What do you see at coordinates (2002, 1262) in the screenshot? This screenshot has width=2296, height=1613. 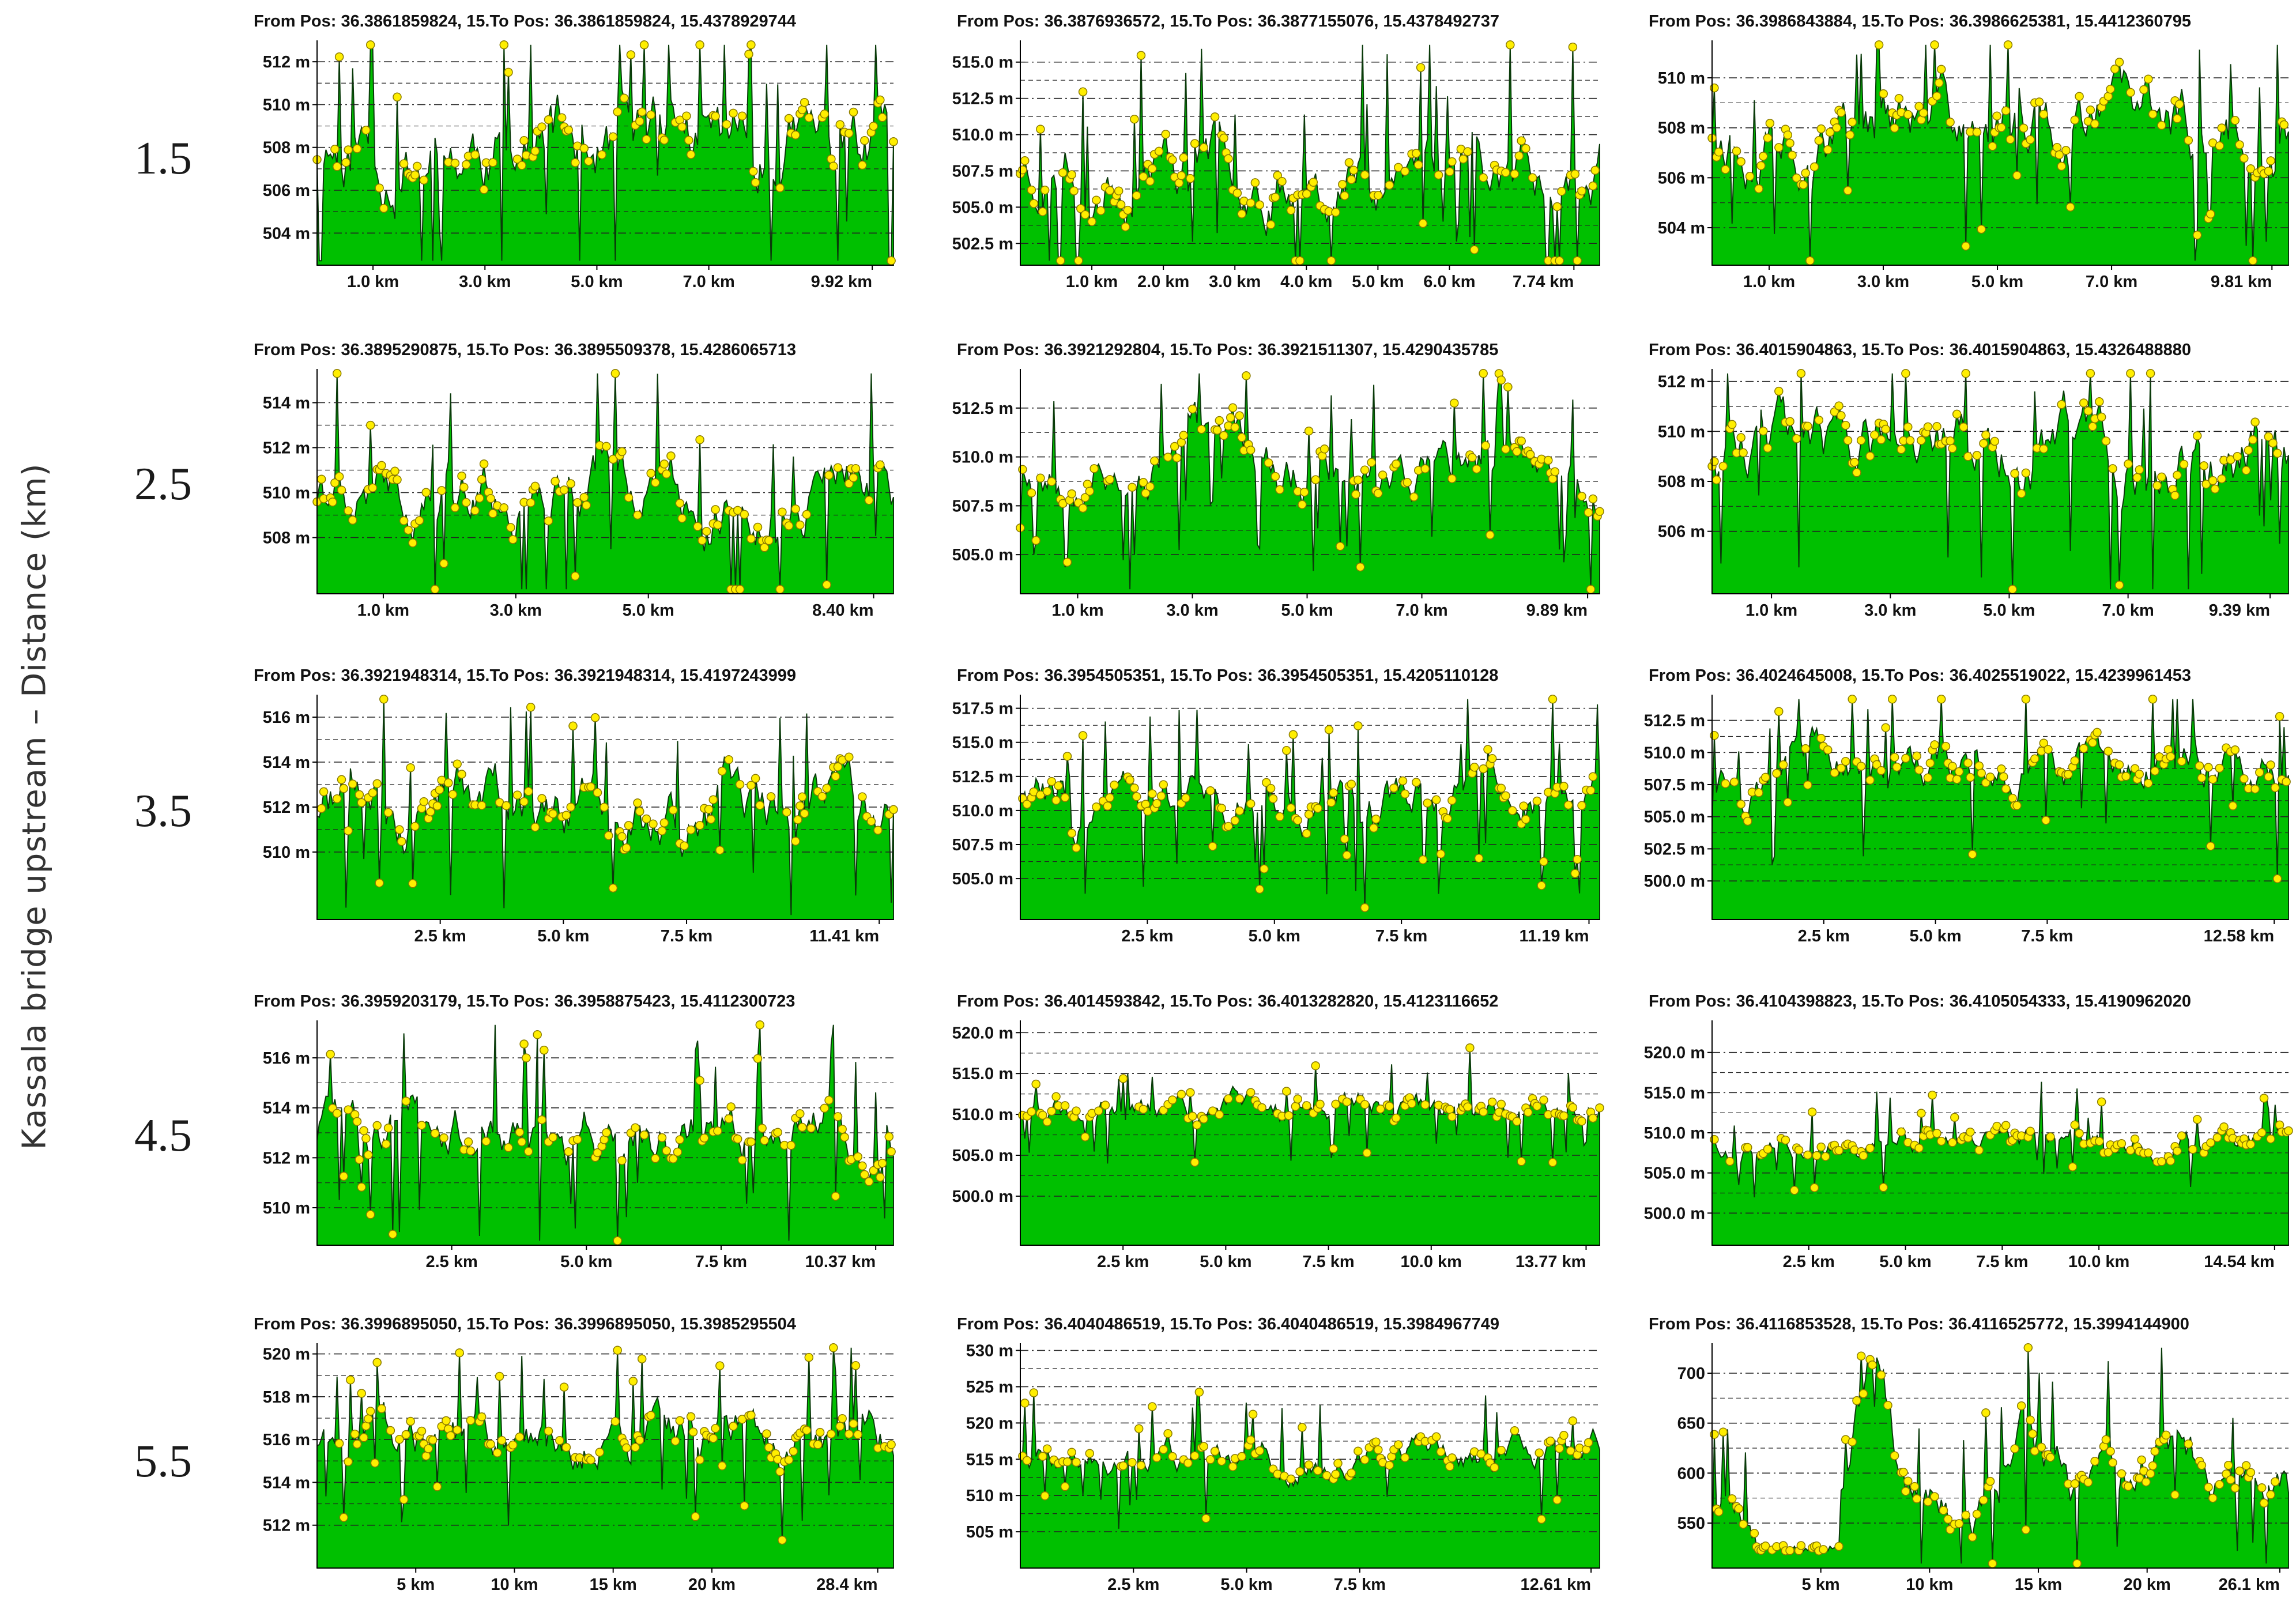 I see `x-tick-label: 7.5 km` at bounding box center [2002, 1262].